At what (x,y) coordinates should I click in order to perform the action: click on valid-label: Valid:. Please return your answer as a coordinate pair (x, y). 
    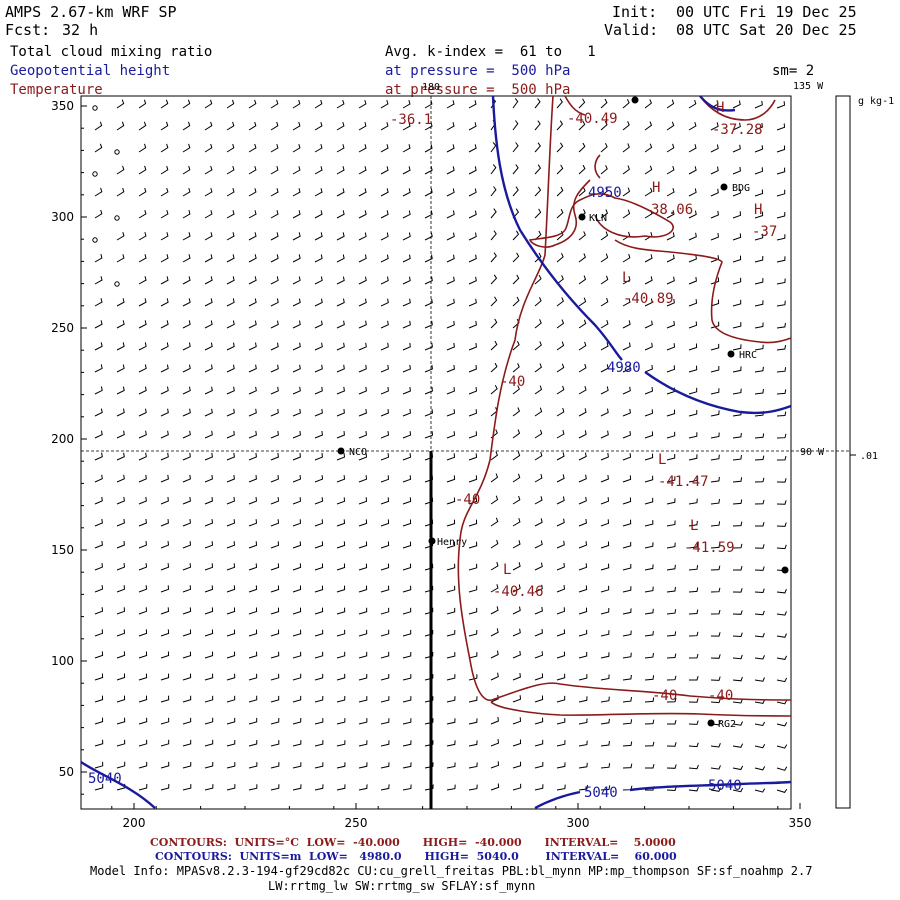
    Looking at the image, I should click on (631, 30).